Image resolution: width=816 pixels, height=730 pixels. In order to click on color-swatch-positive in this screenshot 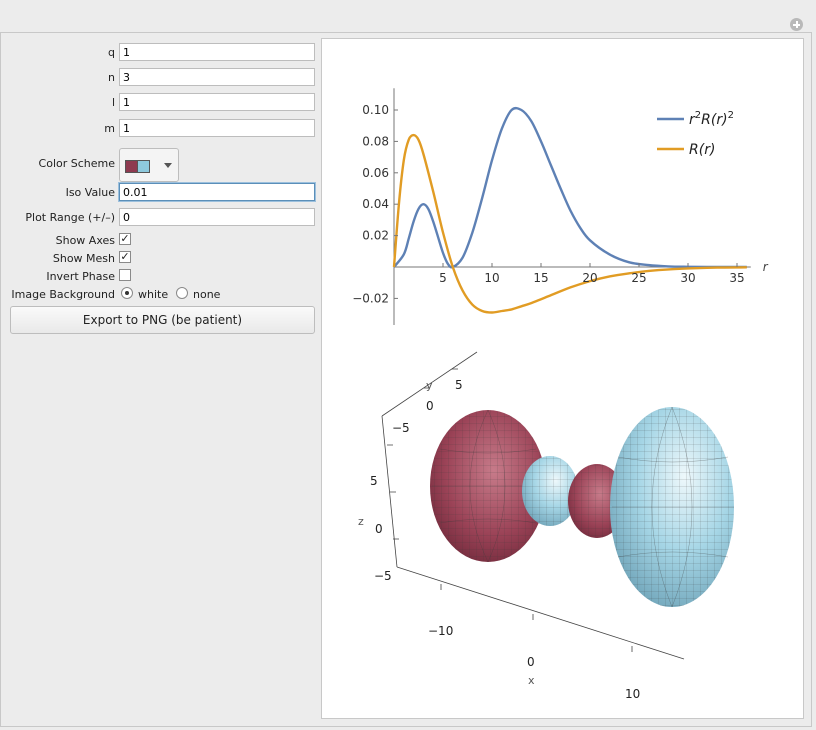, I will do `click(143, 166)`.